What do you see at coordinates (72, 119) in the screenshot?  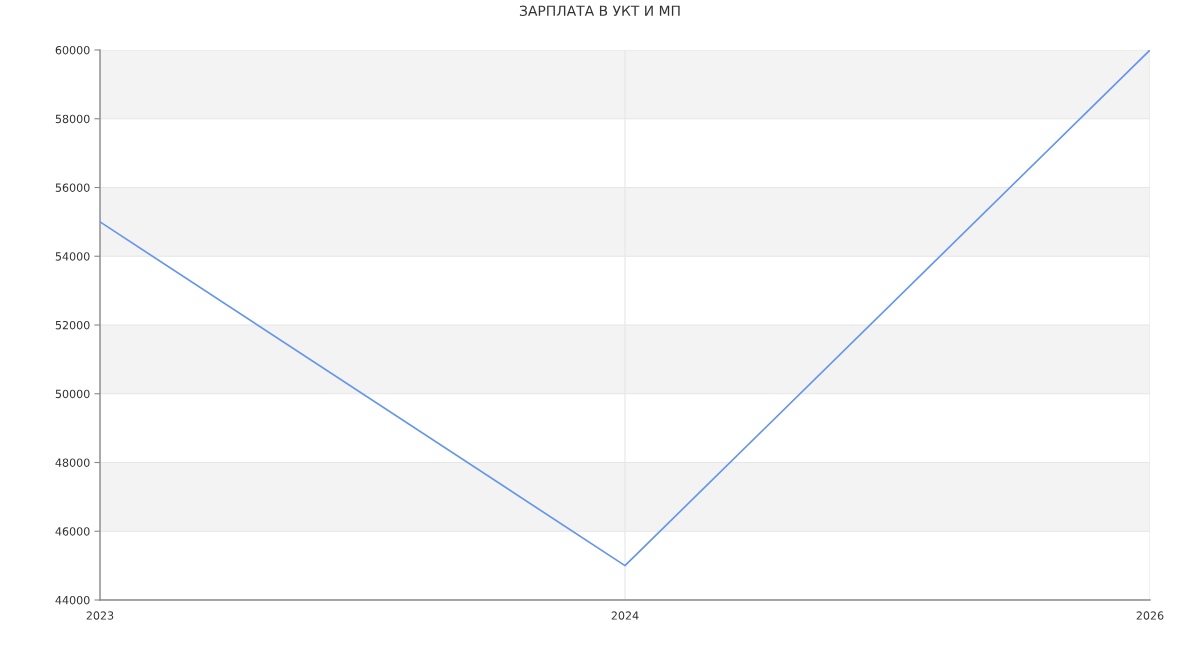 I see `y-tick-label: 58000` at bounding box center [72, 119].